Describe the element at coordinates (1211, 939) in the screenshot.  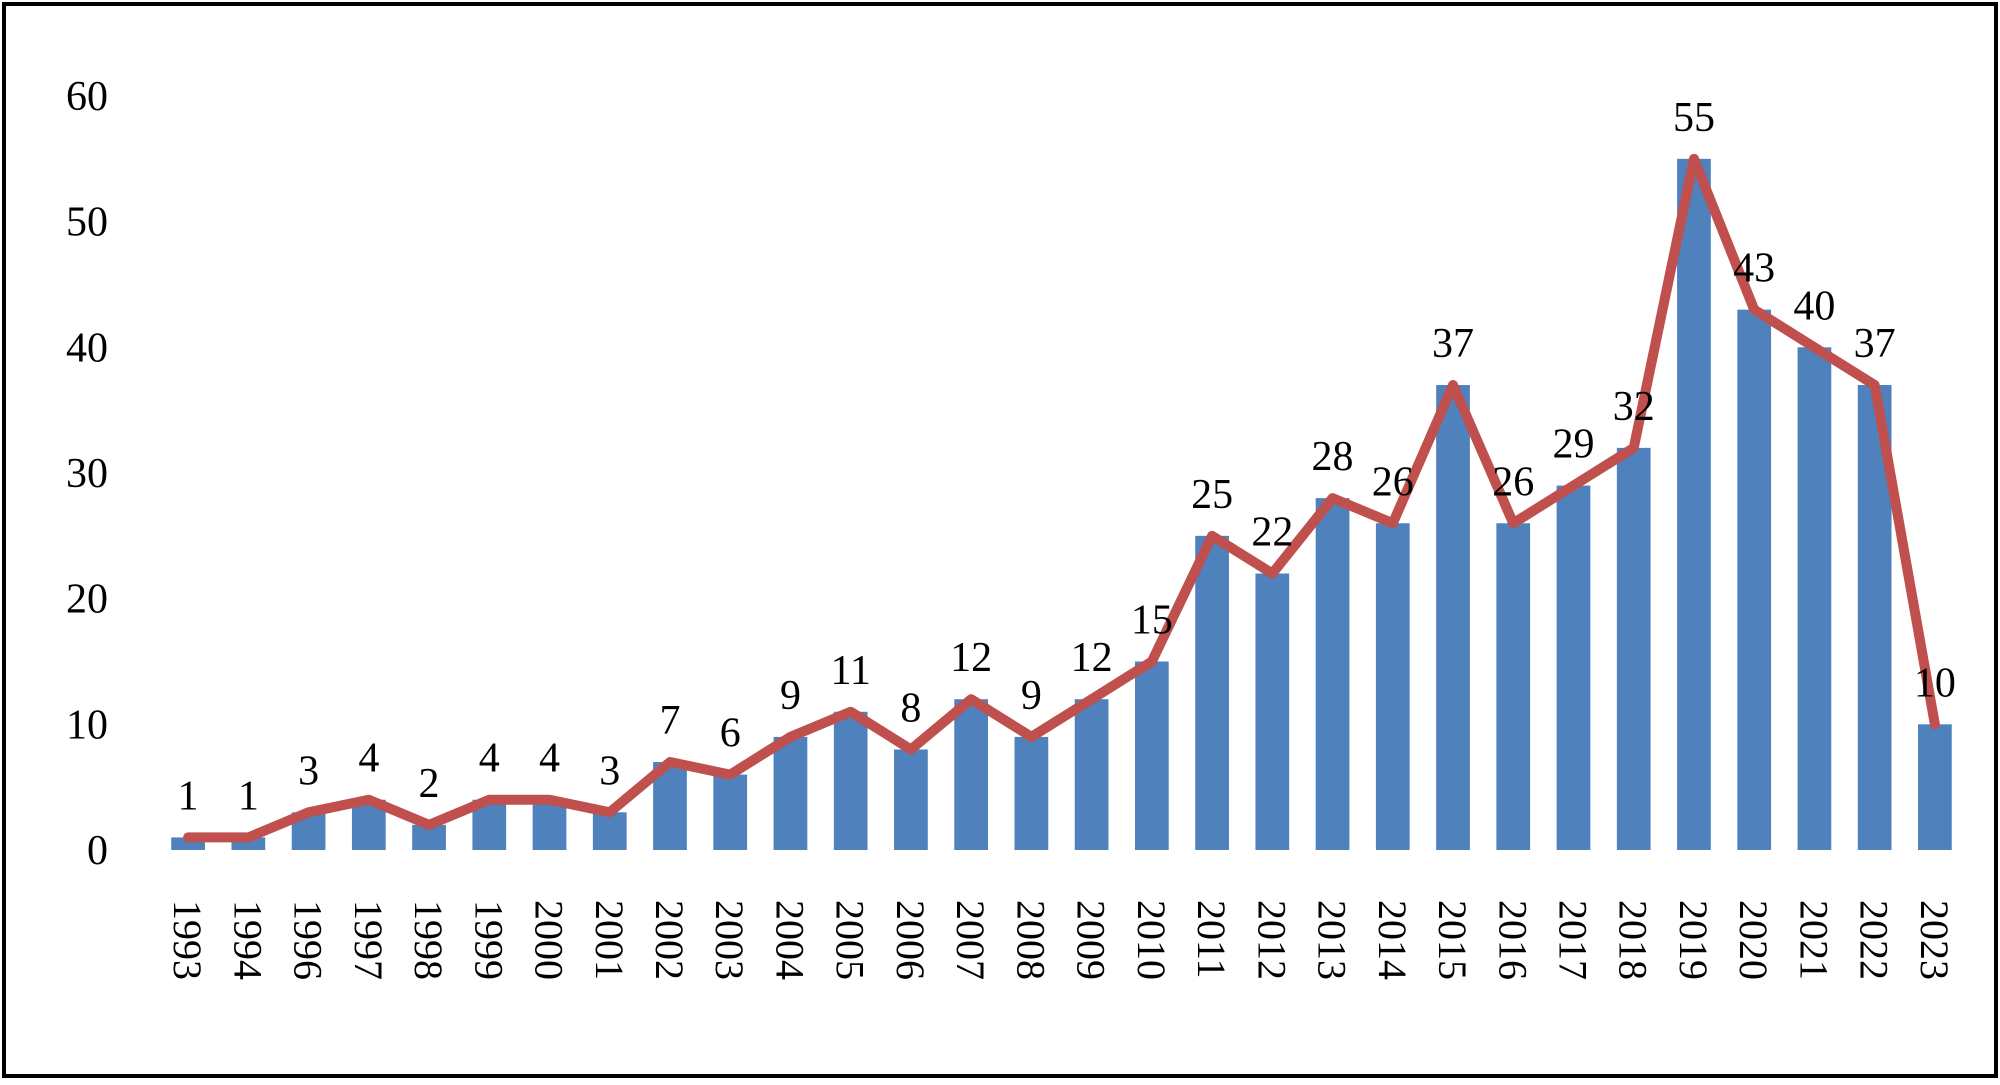
I see `x-tick-label-2011: 2011` at that location.